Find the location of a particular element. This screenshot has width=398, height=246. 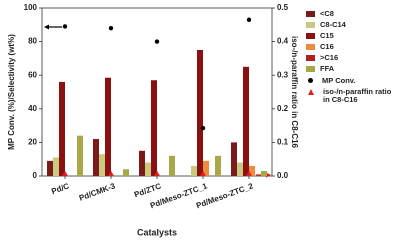

arrow-left is located at coordinates (53, 27).